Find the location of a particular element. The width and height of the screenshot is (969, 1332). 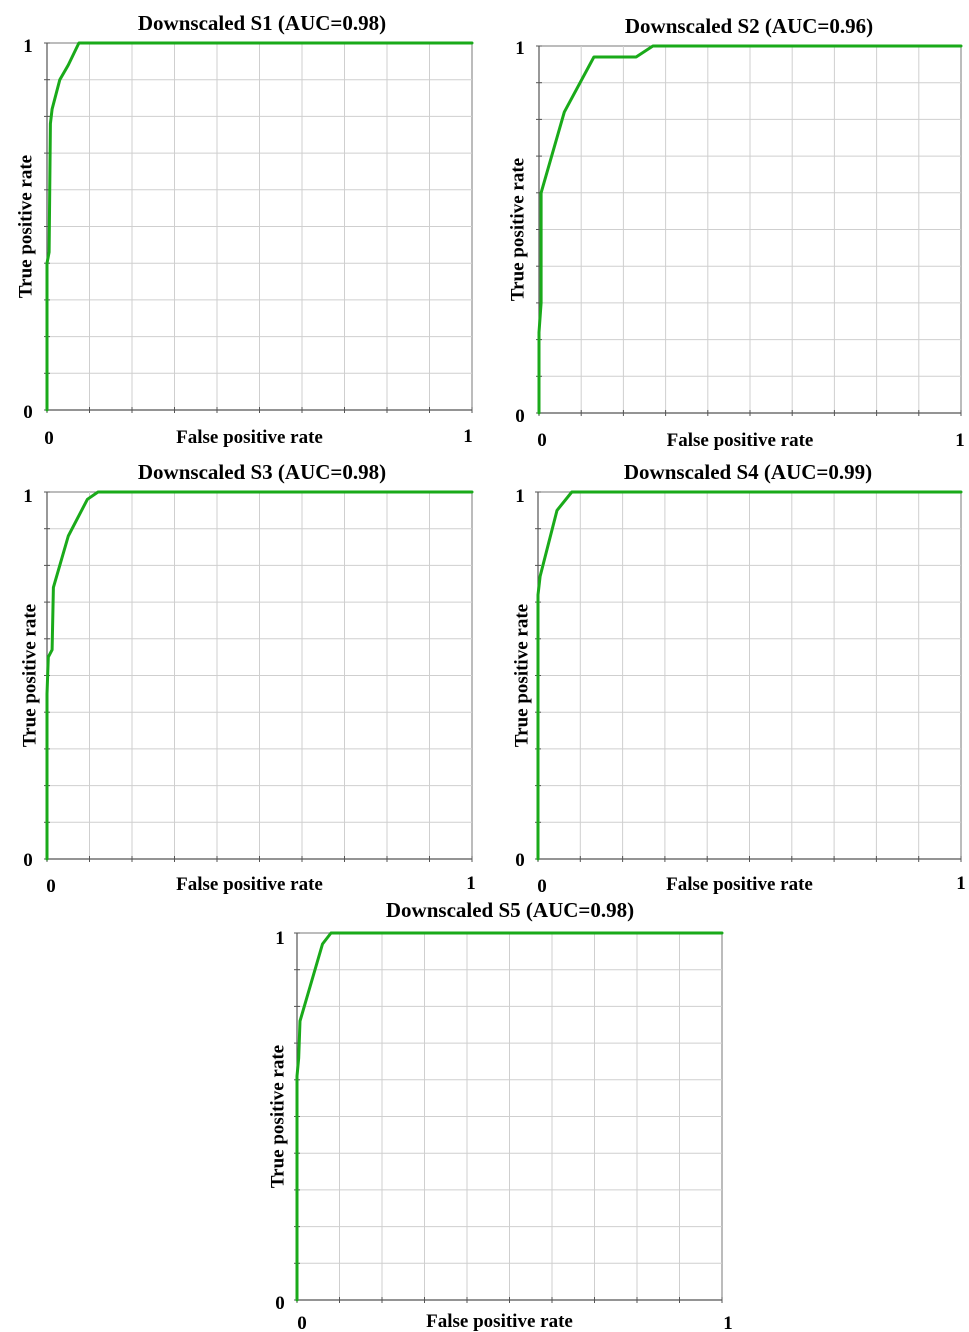

chart-title: Downscaled S3 (AUC=0.98) is located at coordinates (262, 472).